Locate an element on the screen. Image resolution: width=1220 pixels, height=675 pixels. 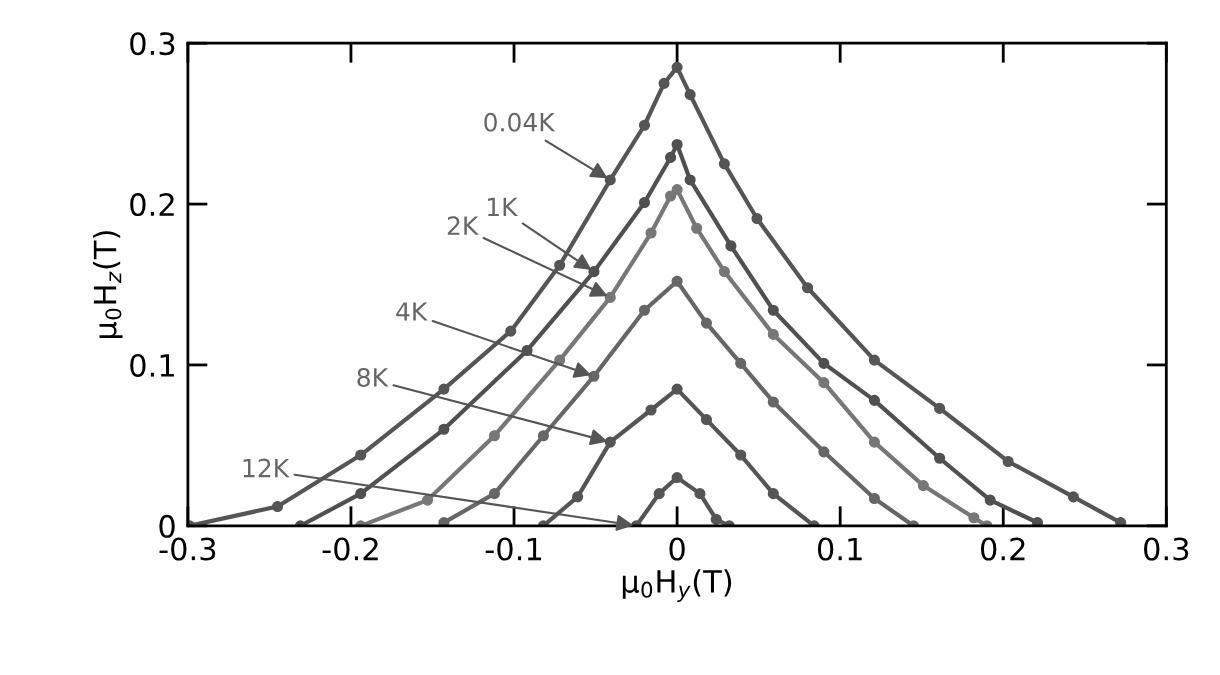
annotation: 1K is located at coordinates (503, 207).